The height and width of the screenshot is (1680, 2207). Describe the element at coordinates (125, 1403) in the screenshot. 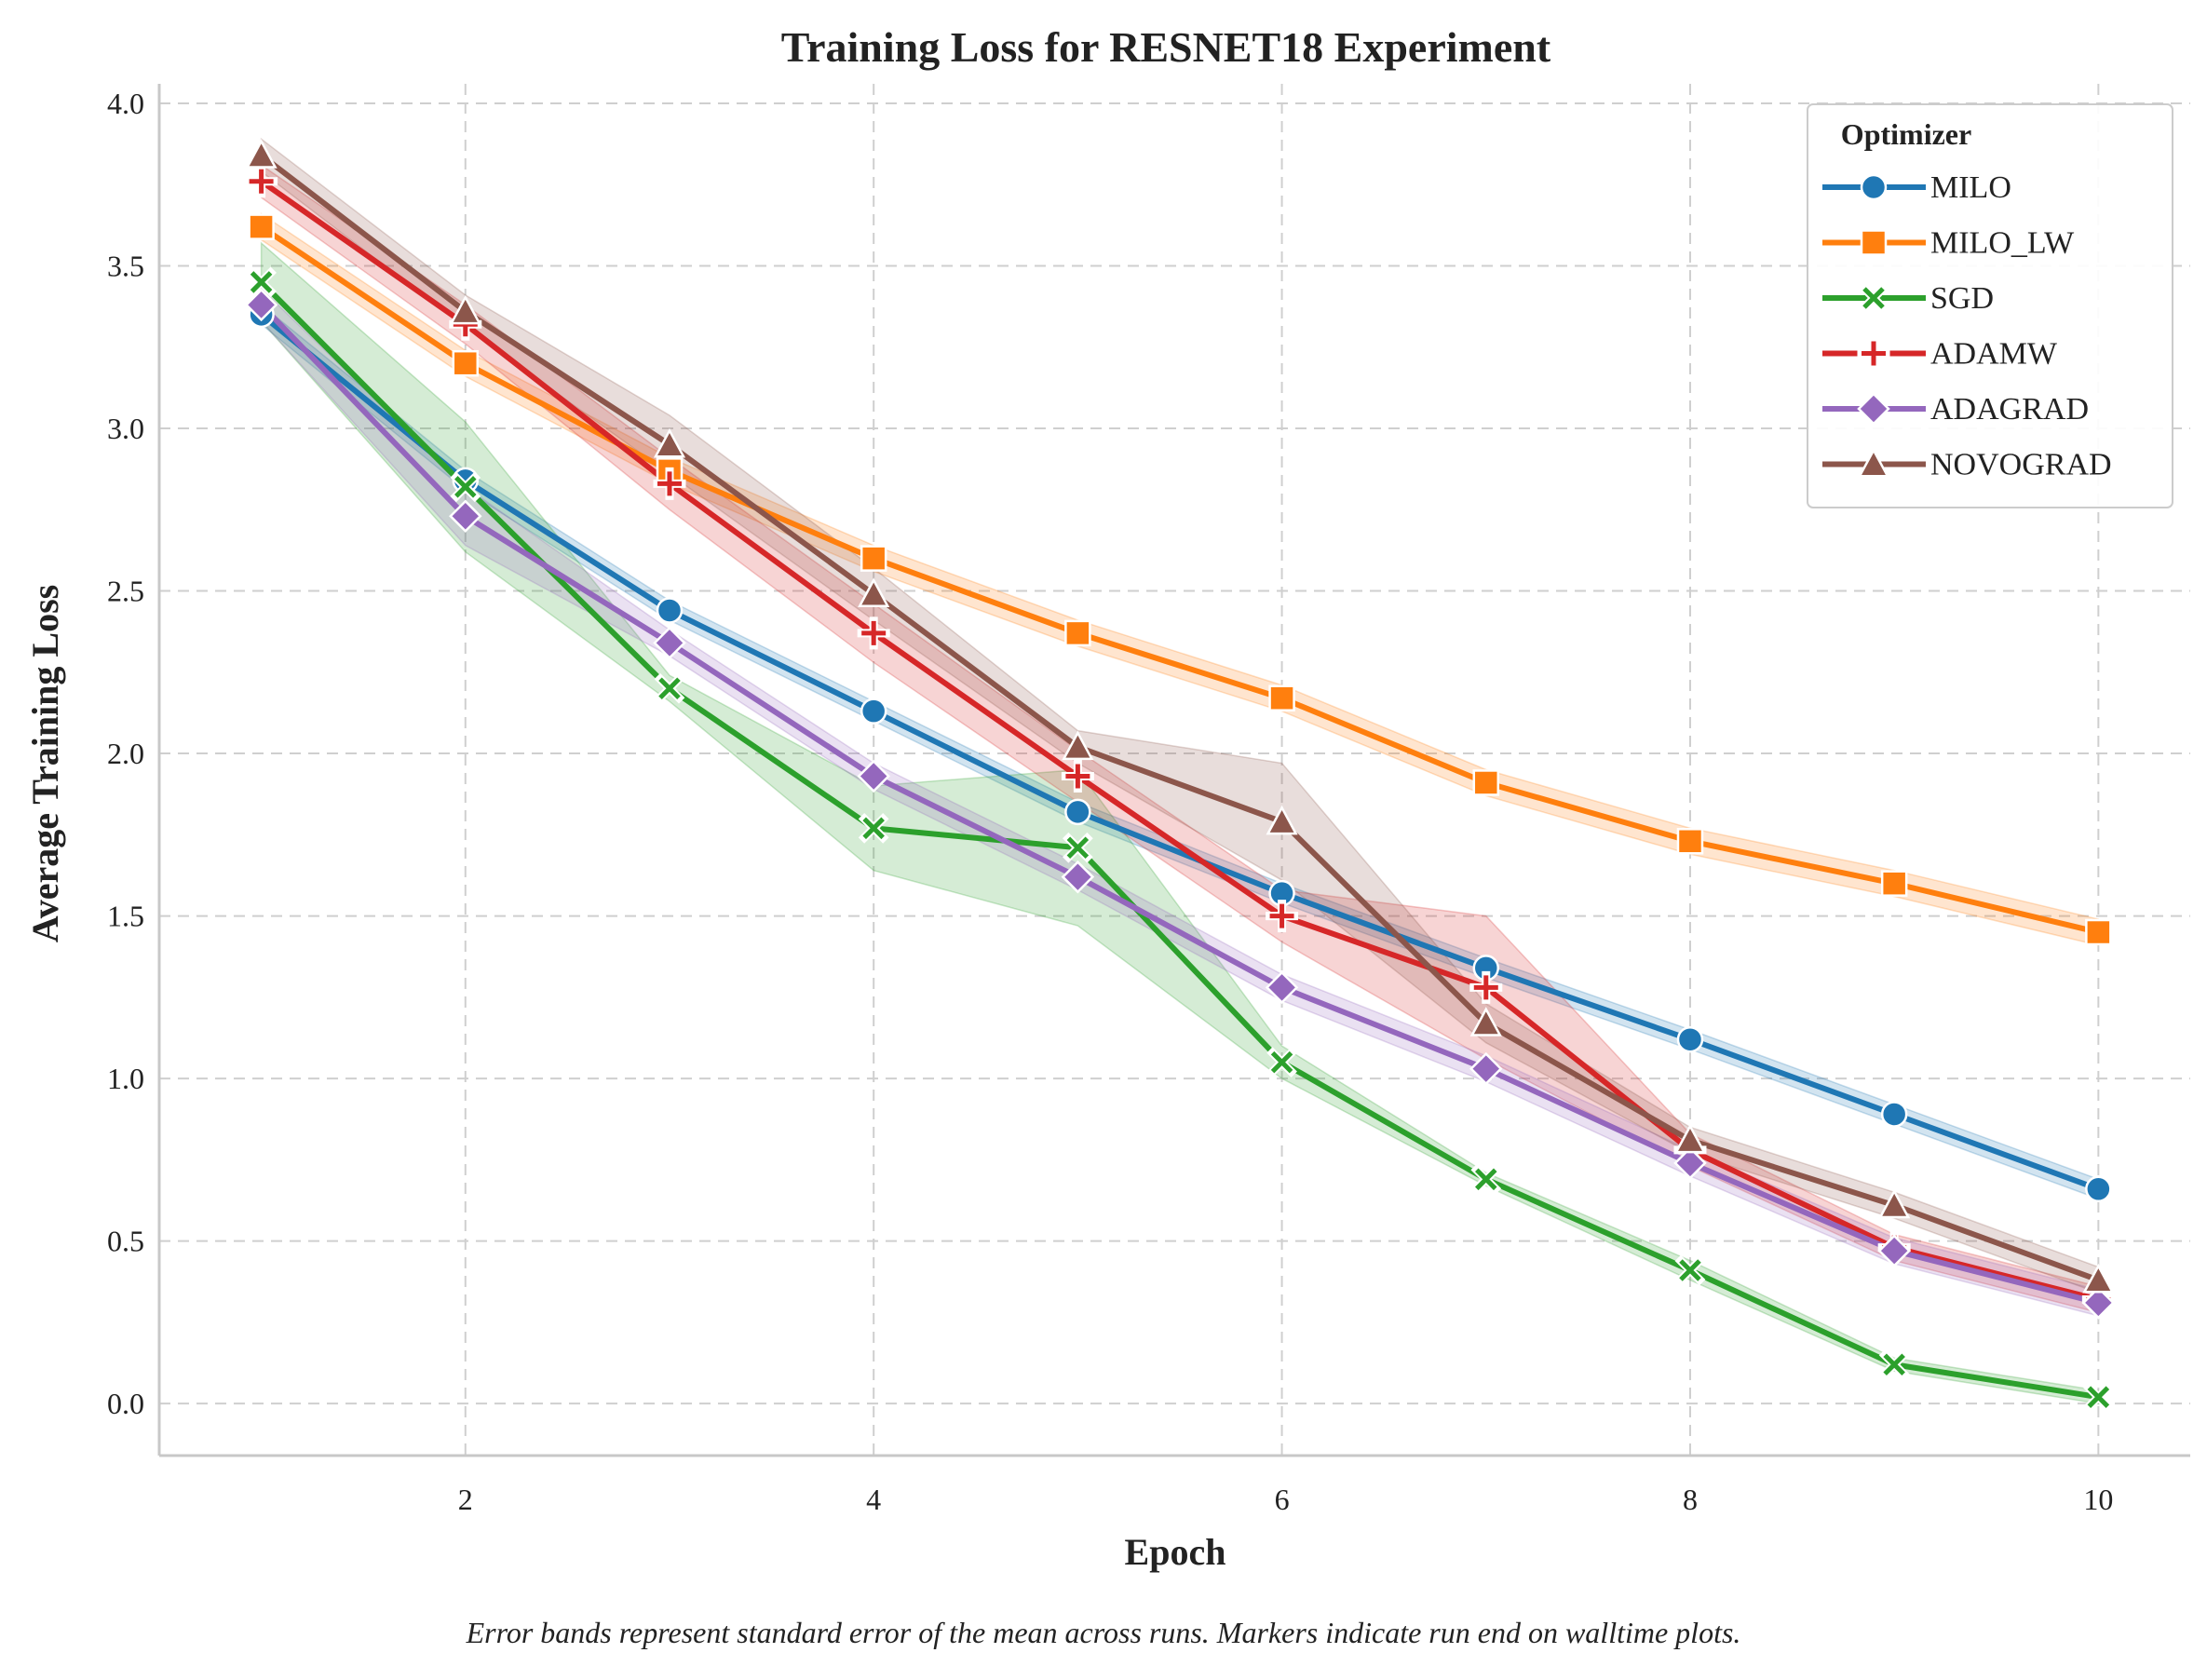

I see `y-tick-label: 0.0` at that location.